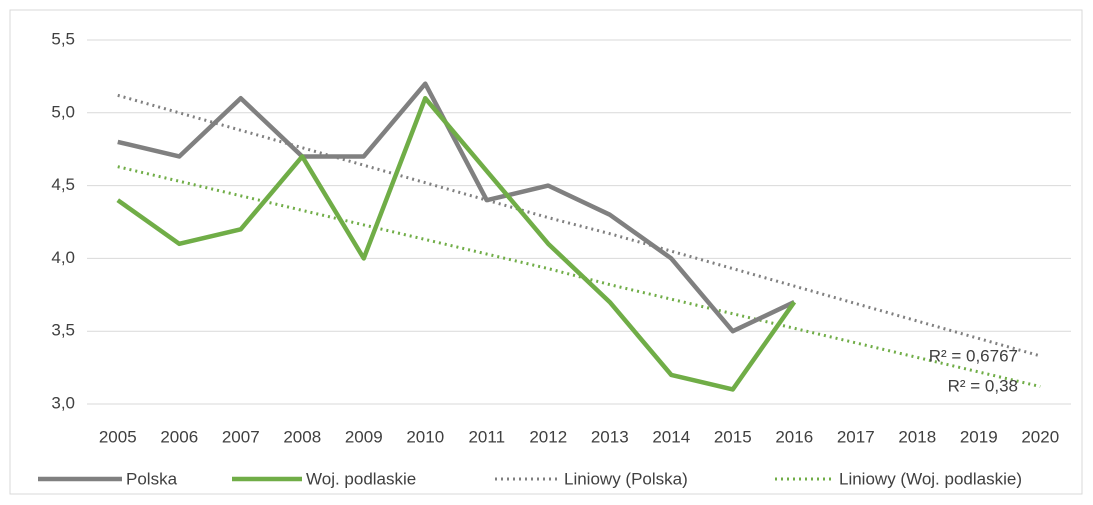  What do you see at coordinates (979, 436) in the screenshot?
I see `x-tick-label: 2019` at bounding box center [979, 436].